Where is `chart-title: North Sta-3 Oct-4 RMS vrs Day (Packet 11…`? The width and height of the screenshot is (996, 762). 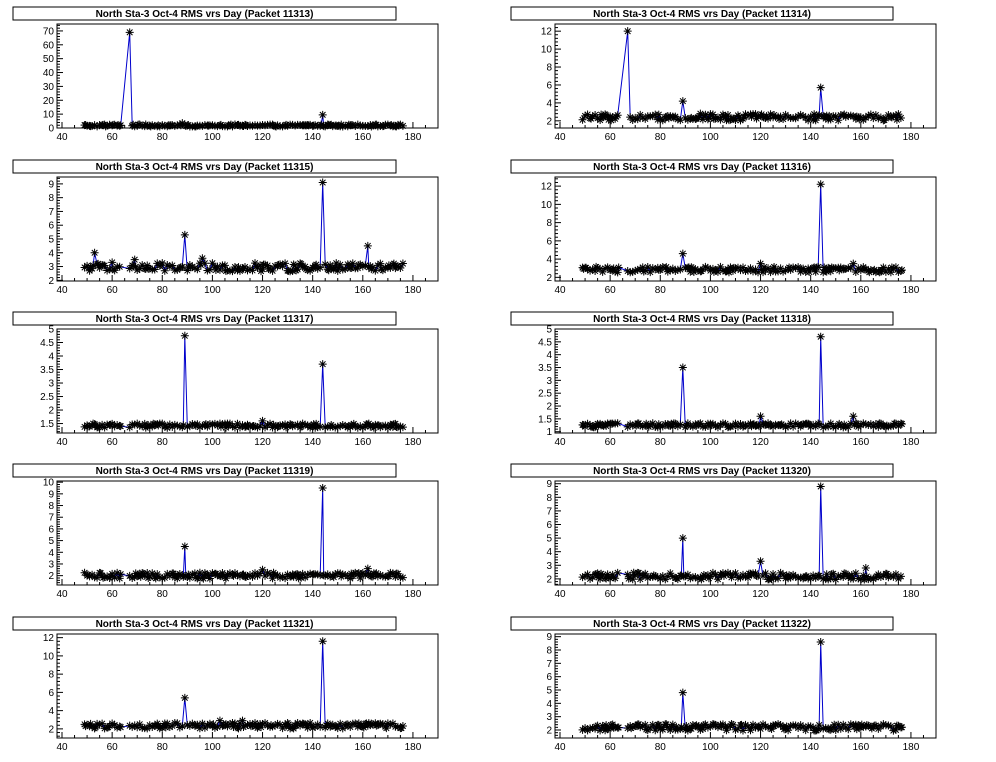 chart-title: North Sta-3 Oct-4 RMS vrs Day (Packet 11… is located at coordinates (205, 624).